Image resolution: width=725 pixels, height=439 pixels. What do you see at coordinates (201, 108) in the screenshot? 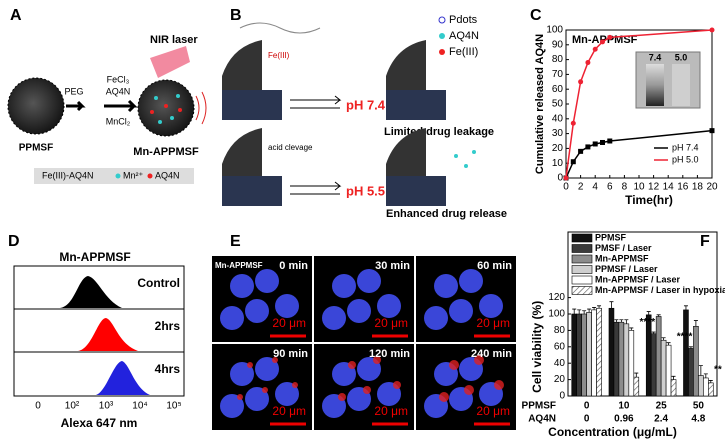
I see `heat-waves` at bounding box center [201, 108].